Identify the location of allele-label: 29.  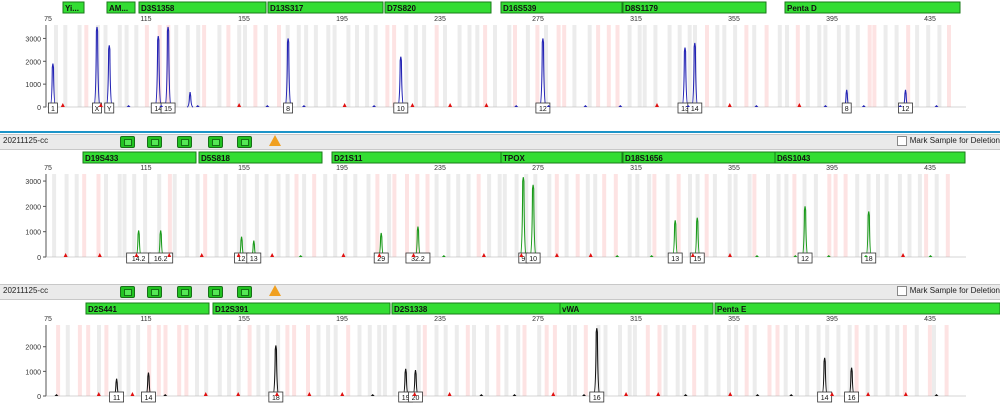
(381, 259).